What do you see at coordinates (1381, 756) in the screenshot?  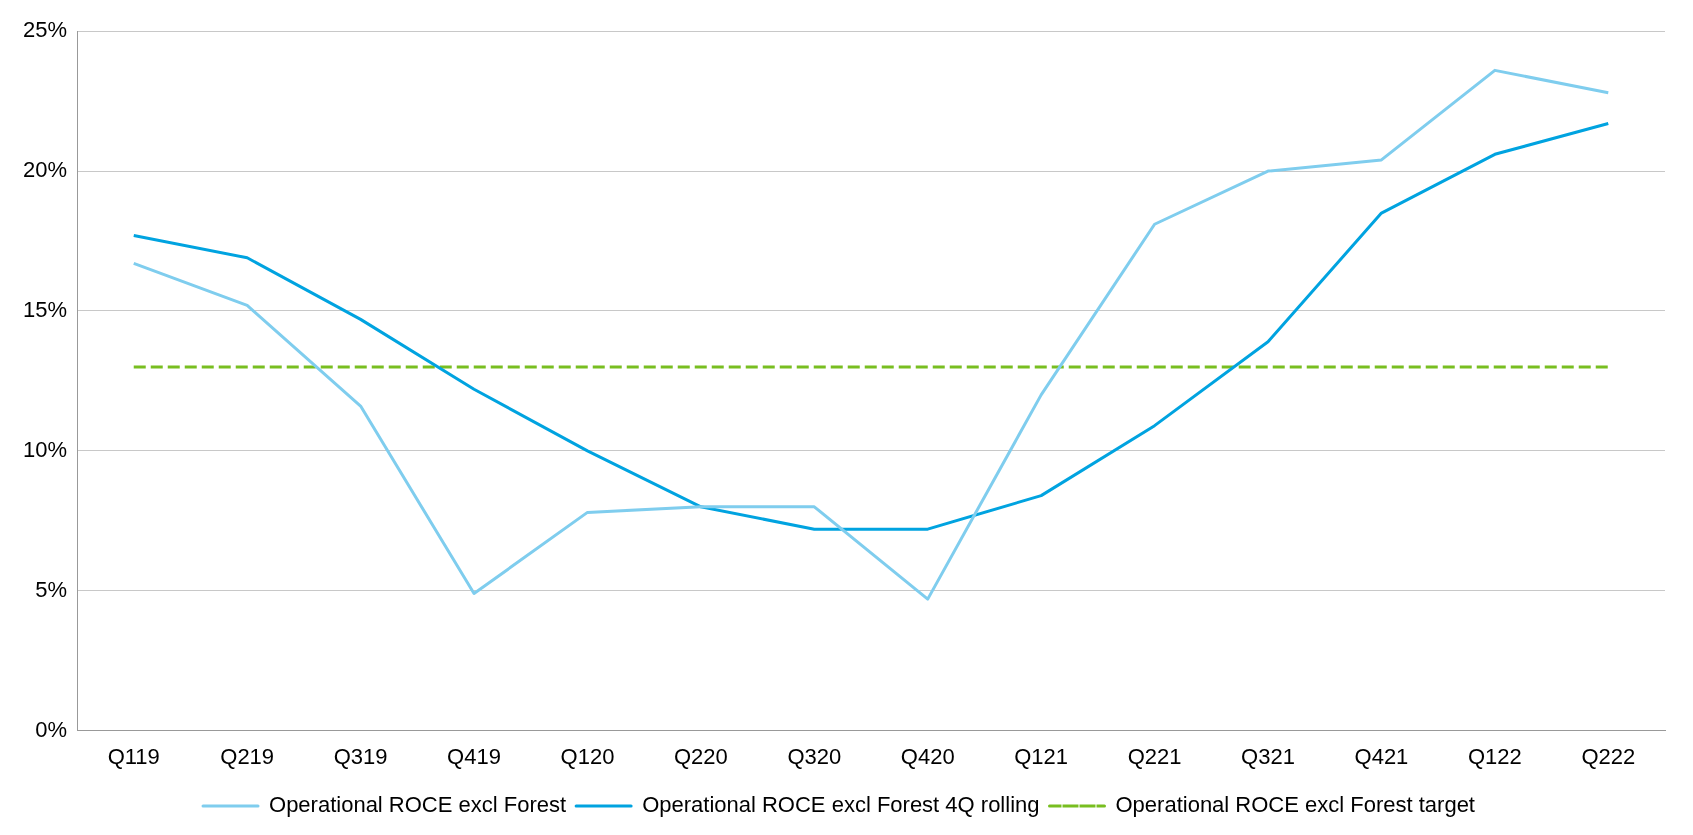 I see `x-tick-label: Q421` at bounding box center [1381, 756].